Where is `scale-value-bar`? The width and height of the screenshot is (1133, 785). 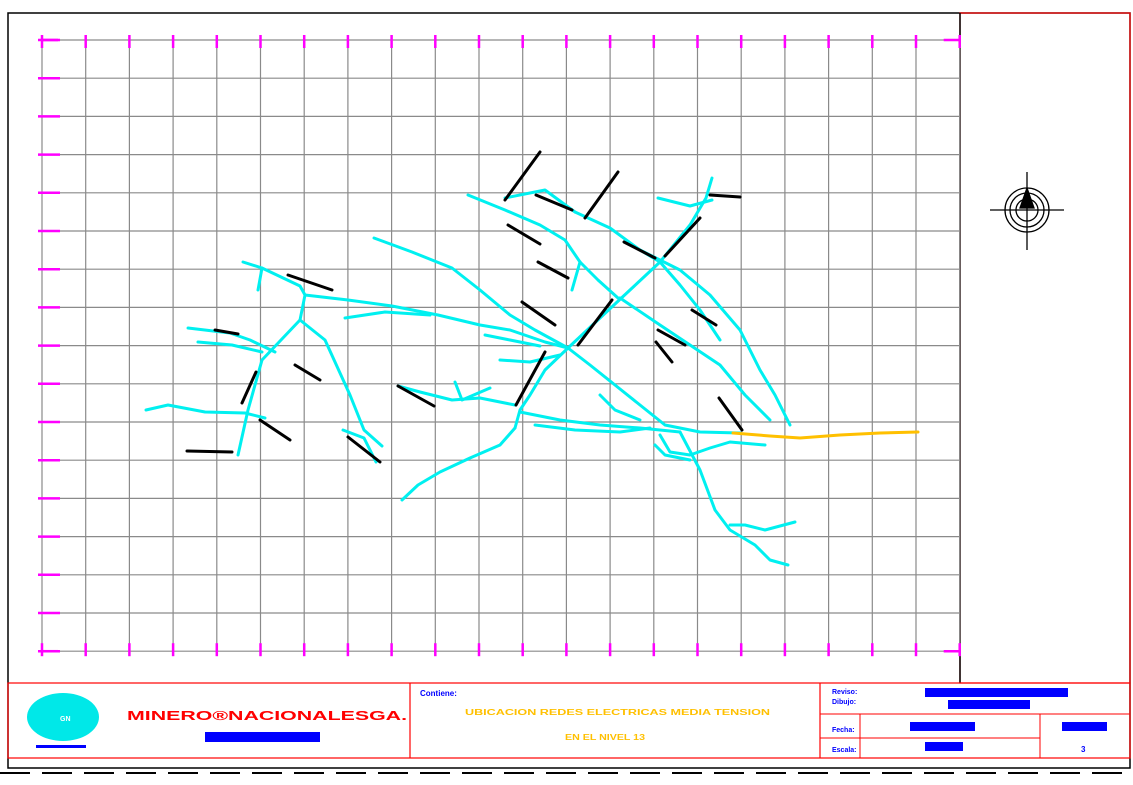 scale-value-bar is located at coordinates (944, 746).